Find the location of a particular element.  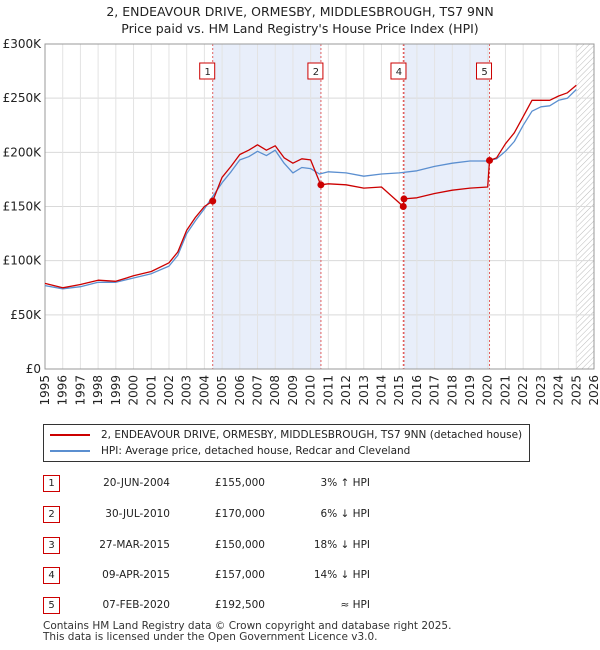

sale-price: £155,000 is located at coordinates (239, 483).